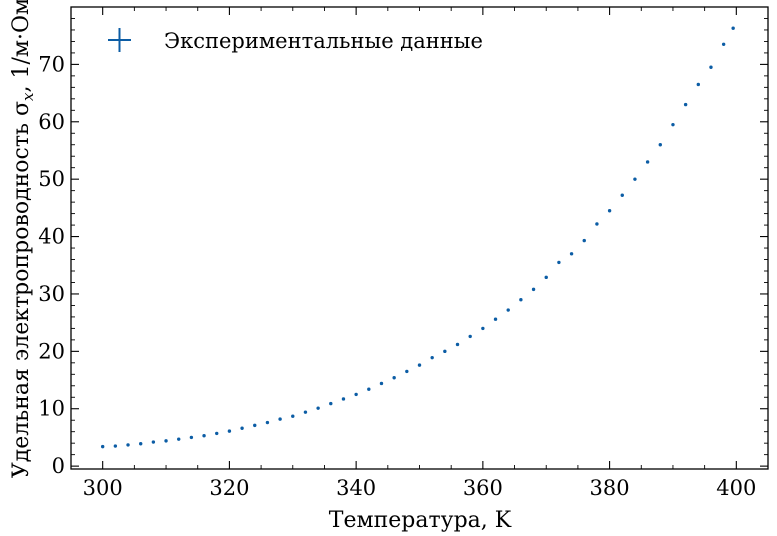 The image size is (777, 536). I want to click on x-tick-label: 320, so click(229, 488).